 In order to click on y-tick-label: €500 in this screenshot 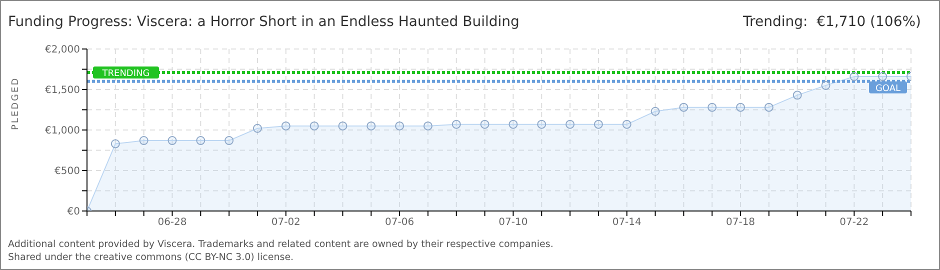, I will do `click(67, 172)`.